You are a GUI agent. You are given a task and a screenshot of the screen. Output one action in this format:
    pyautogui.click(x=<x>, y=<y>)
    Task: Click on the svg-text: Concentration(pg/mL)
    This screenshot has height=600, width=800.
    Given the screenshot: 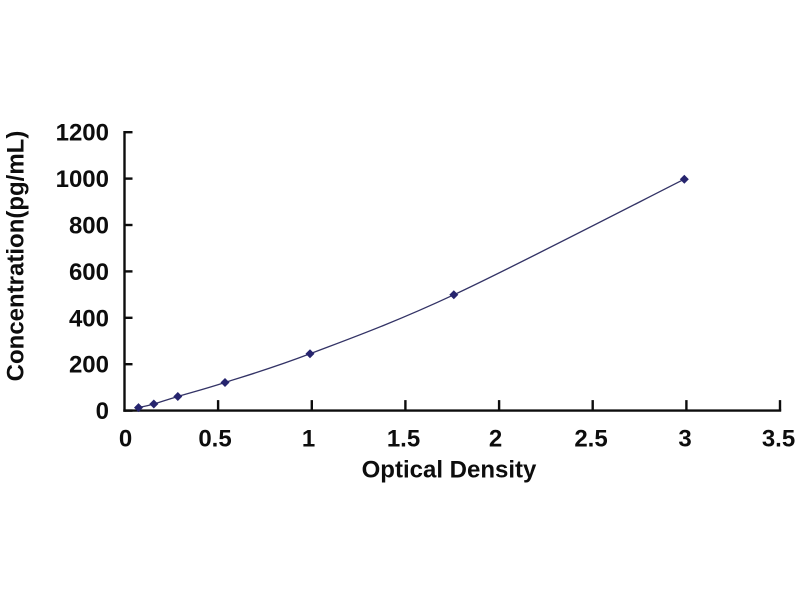 What is the action you would take?
    pyautogui.click(x=16, y=256)
    